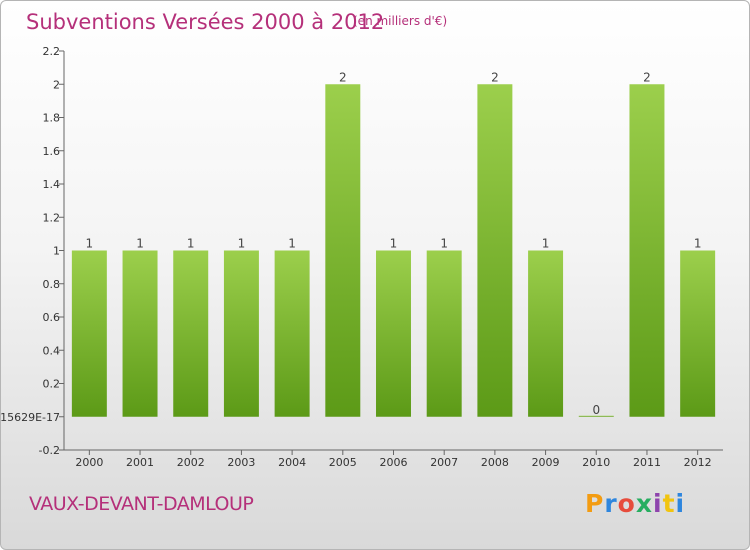  What do you see at coordinates (191, 462) in the screenshot?
I see `x-tick-label: 2002` at bounding box center [191, 462].